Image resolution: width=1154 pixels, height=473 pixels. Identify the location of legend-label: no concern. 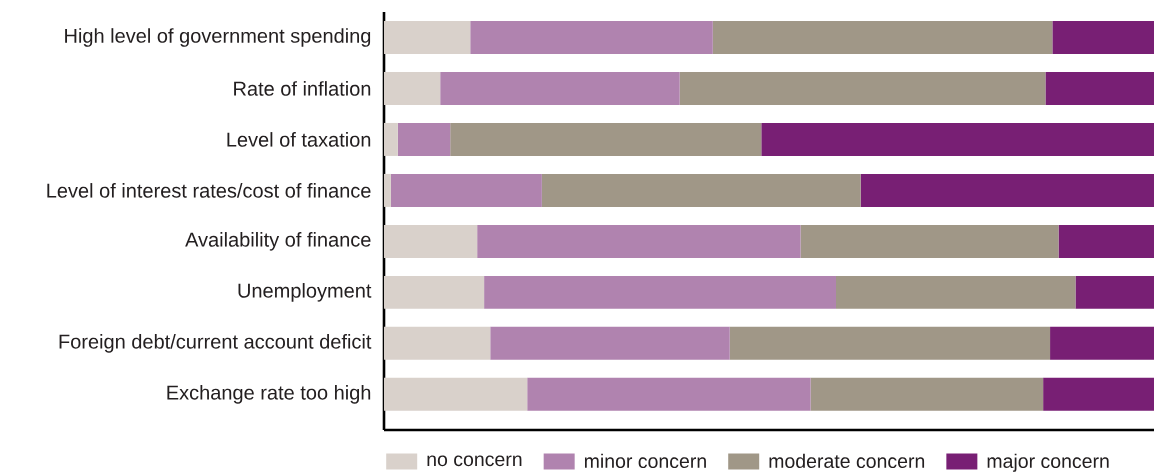
(474, 461).